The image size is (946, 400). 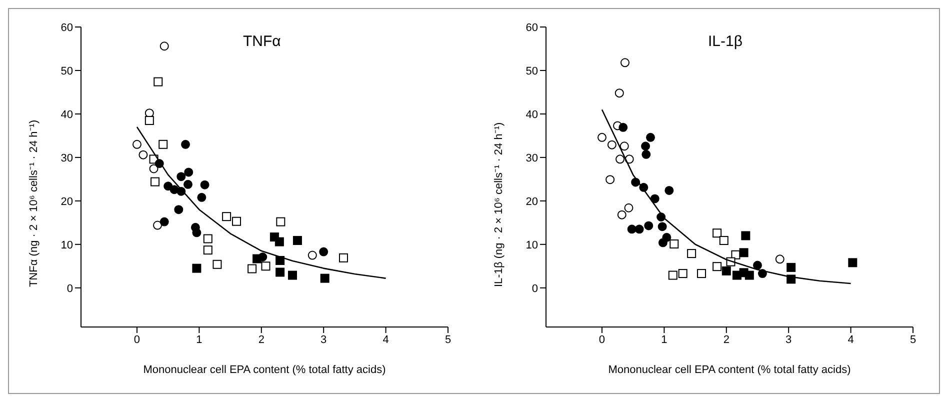 What do you see at coordinates (262, 41) in the screenshot?
I see `chart-title: TNFα` at bounding box center [262, 41].